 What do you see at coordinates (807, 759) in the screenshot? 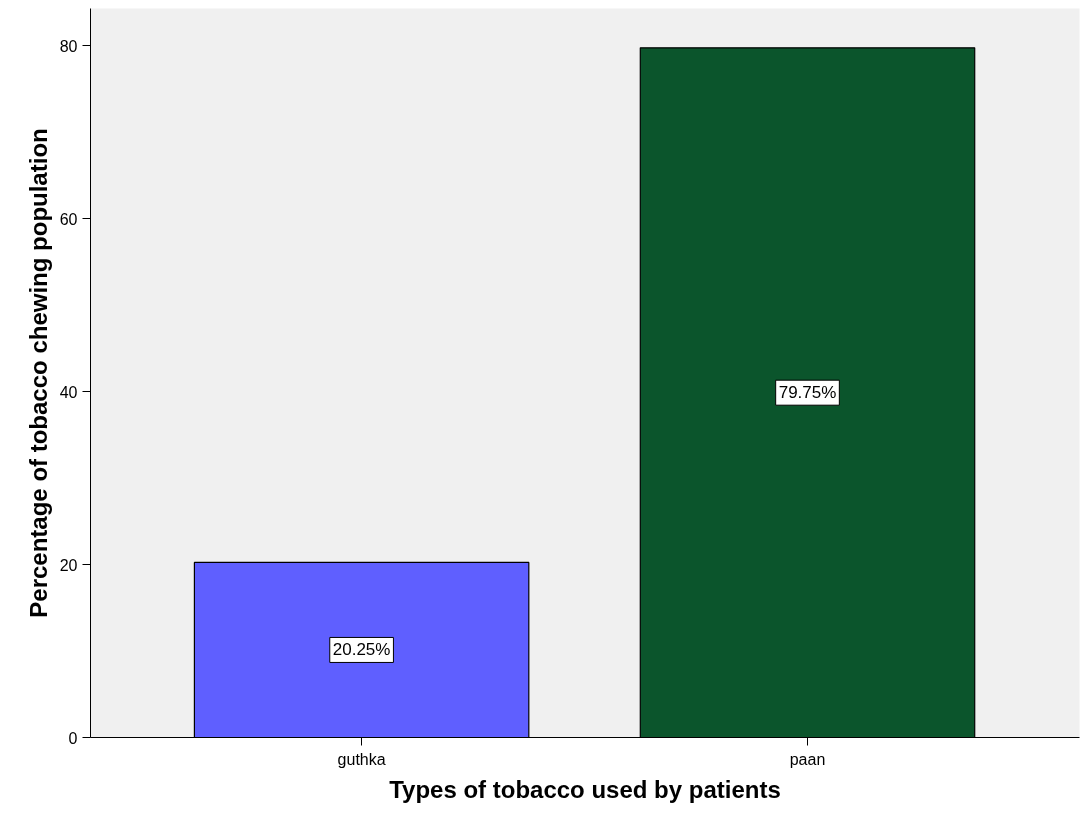
I see `x-tick-label: paan` at bounding box center [807, 759].